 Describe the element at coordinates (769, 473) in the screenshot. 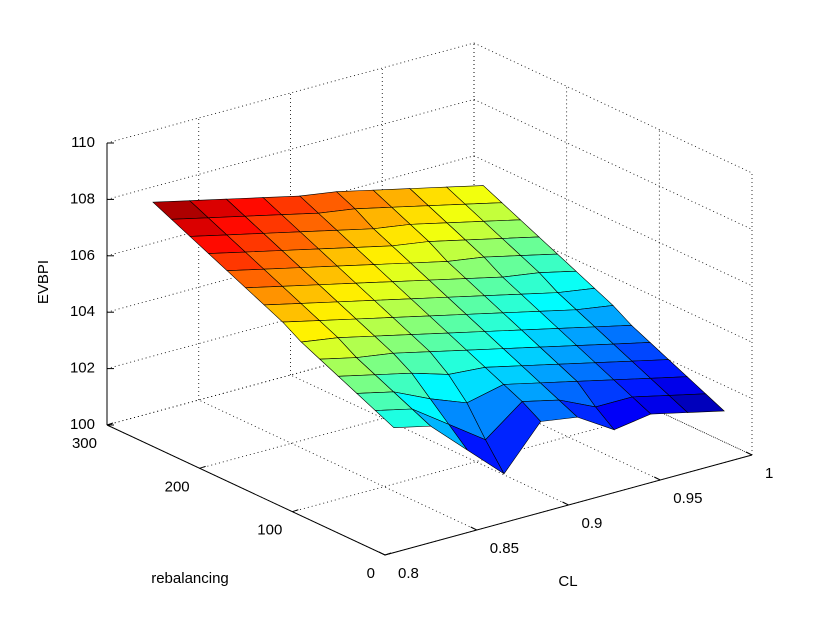

I see `x-tick-label: 1` at that location.